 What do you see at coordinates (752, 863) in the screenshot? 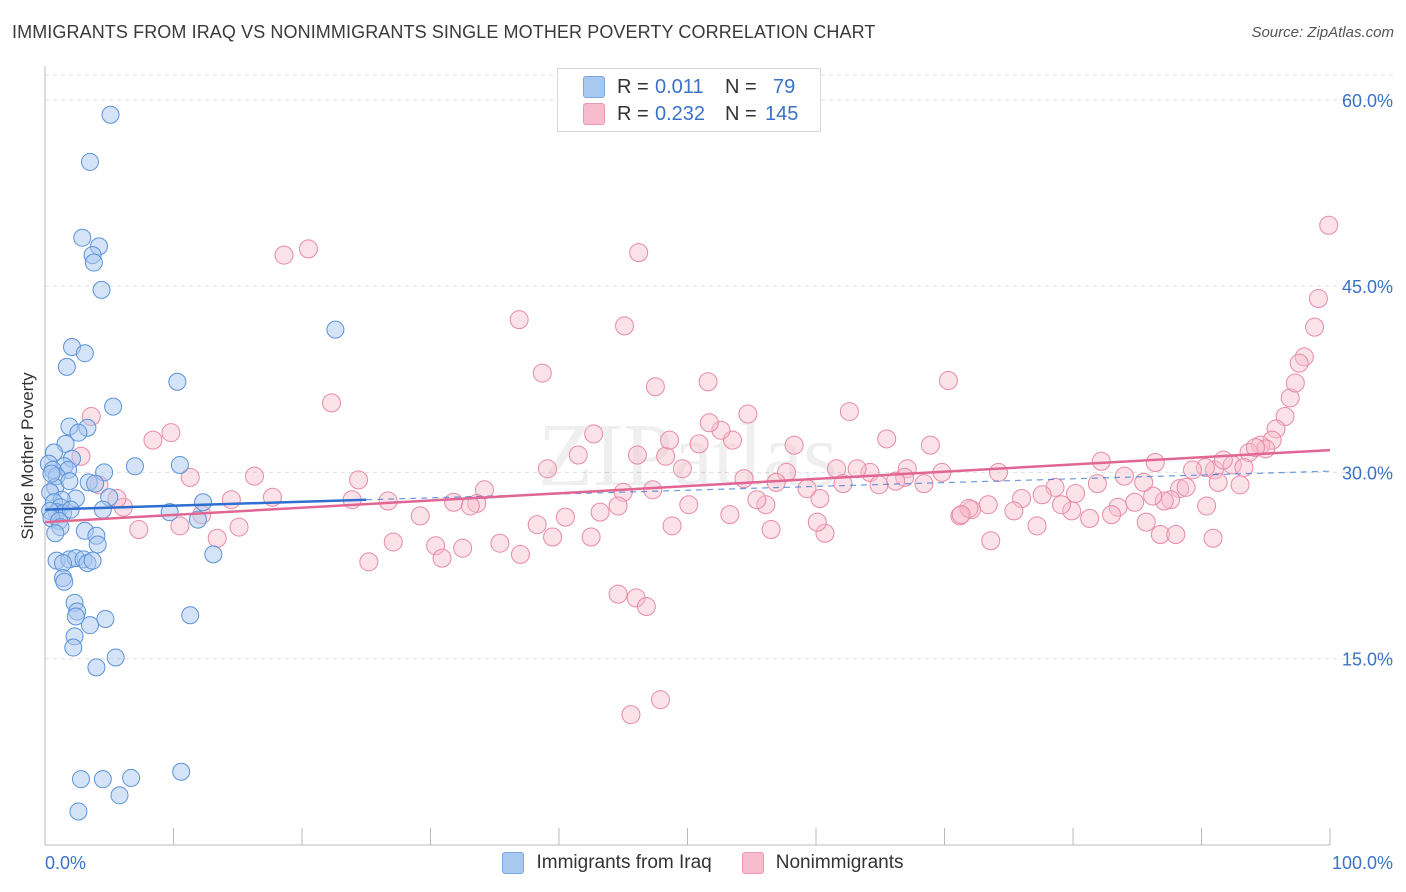
I see `bottom-legend-swatch-nonimmigrants` at bounding box center [752, 863].